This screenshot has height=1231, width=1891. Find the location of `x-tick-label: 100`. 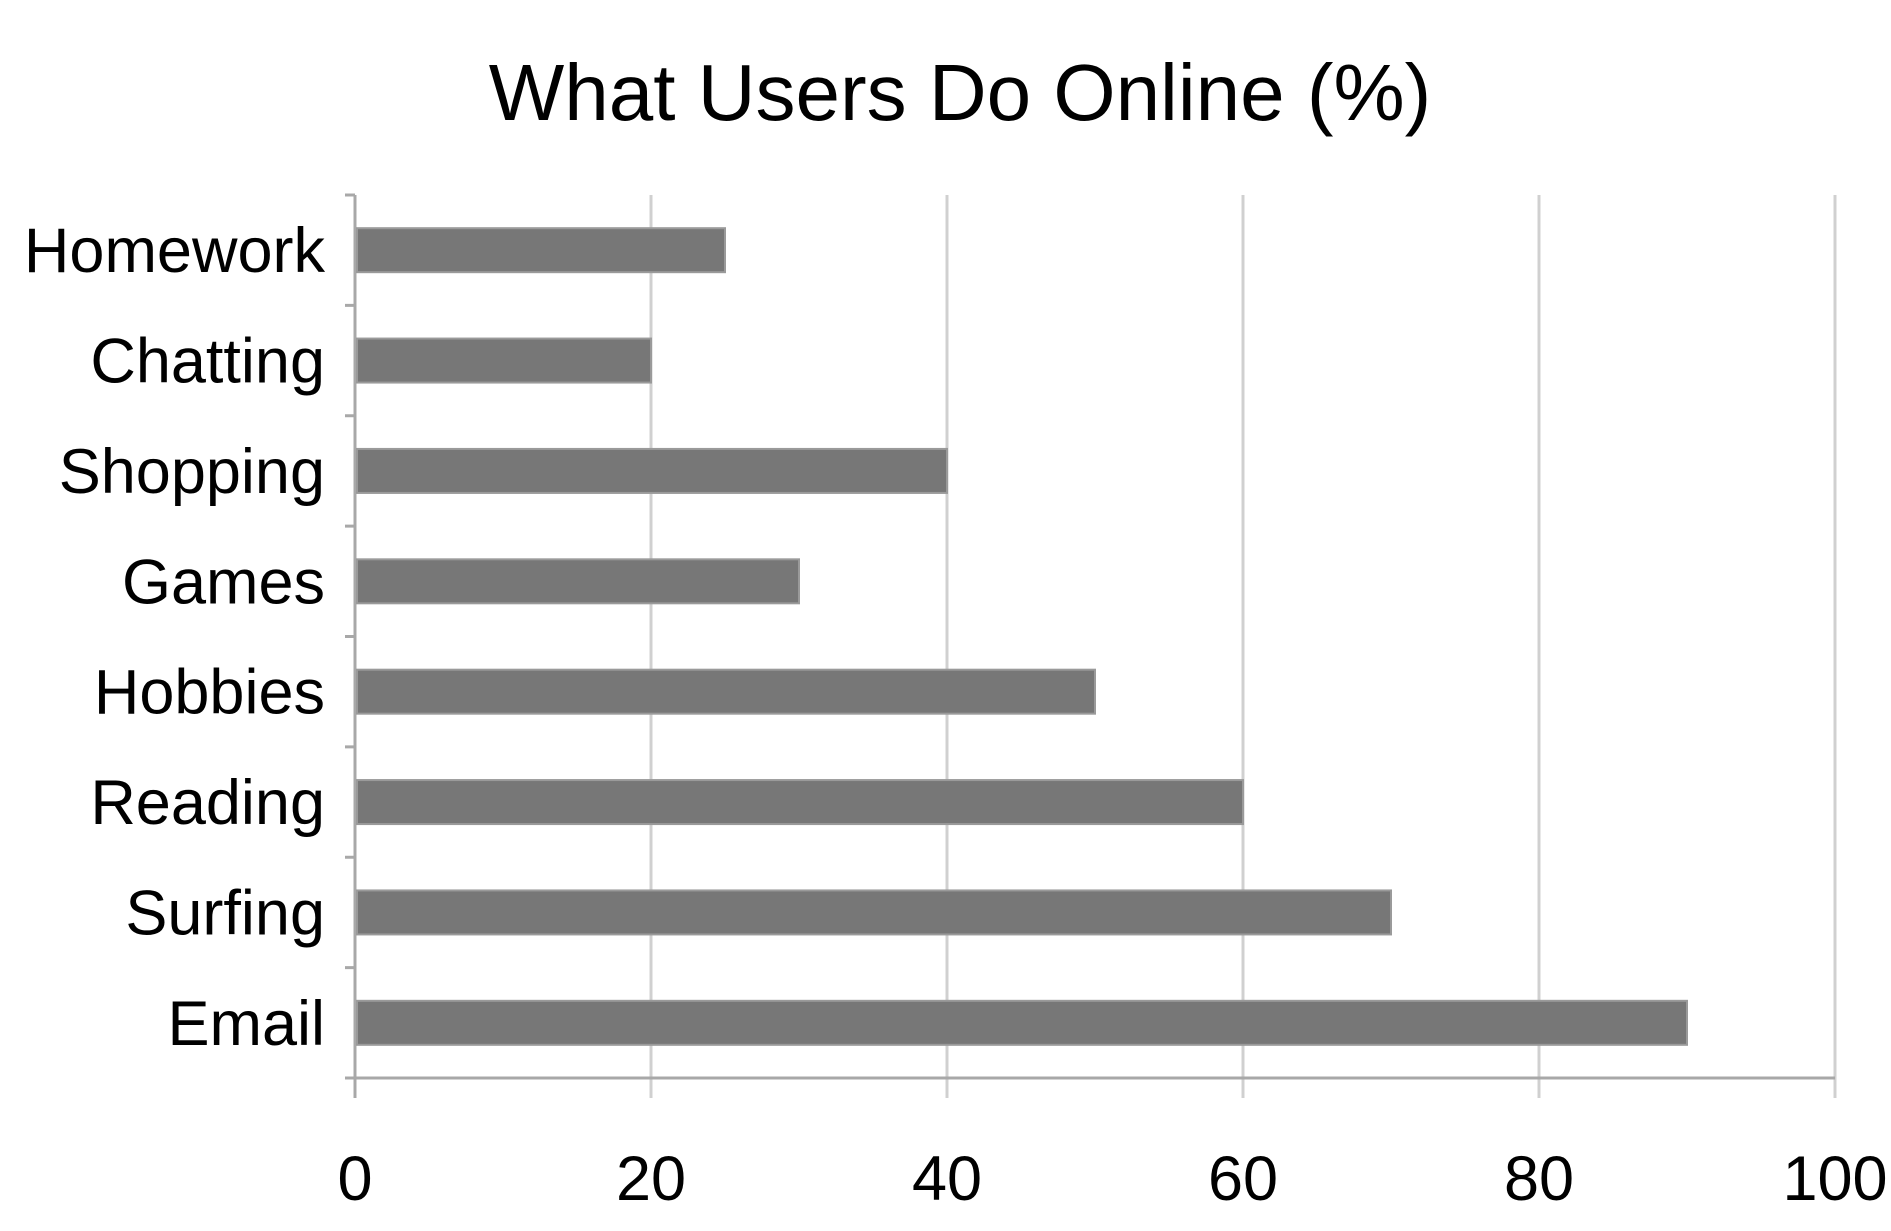

x-tick-label: 100 is located at coordinates (1834, 1179).